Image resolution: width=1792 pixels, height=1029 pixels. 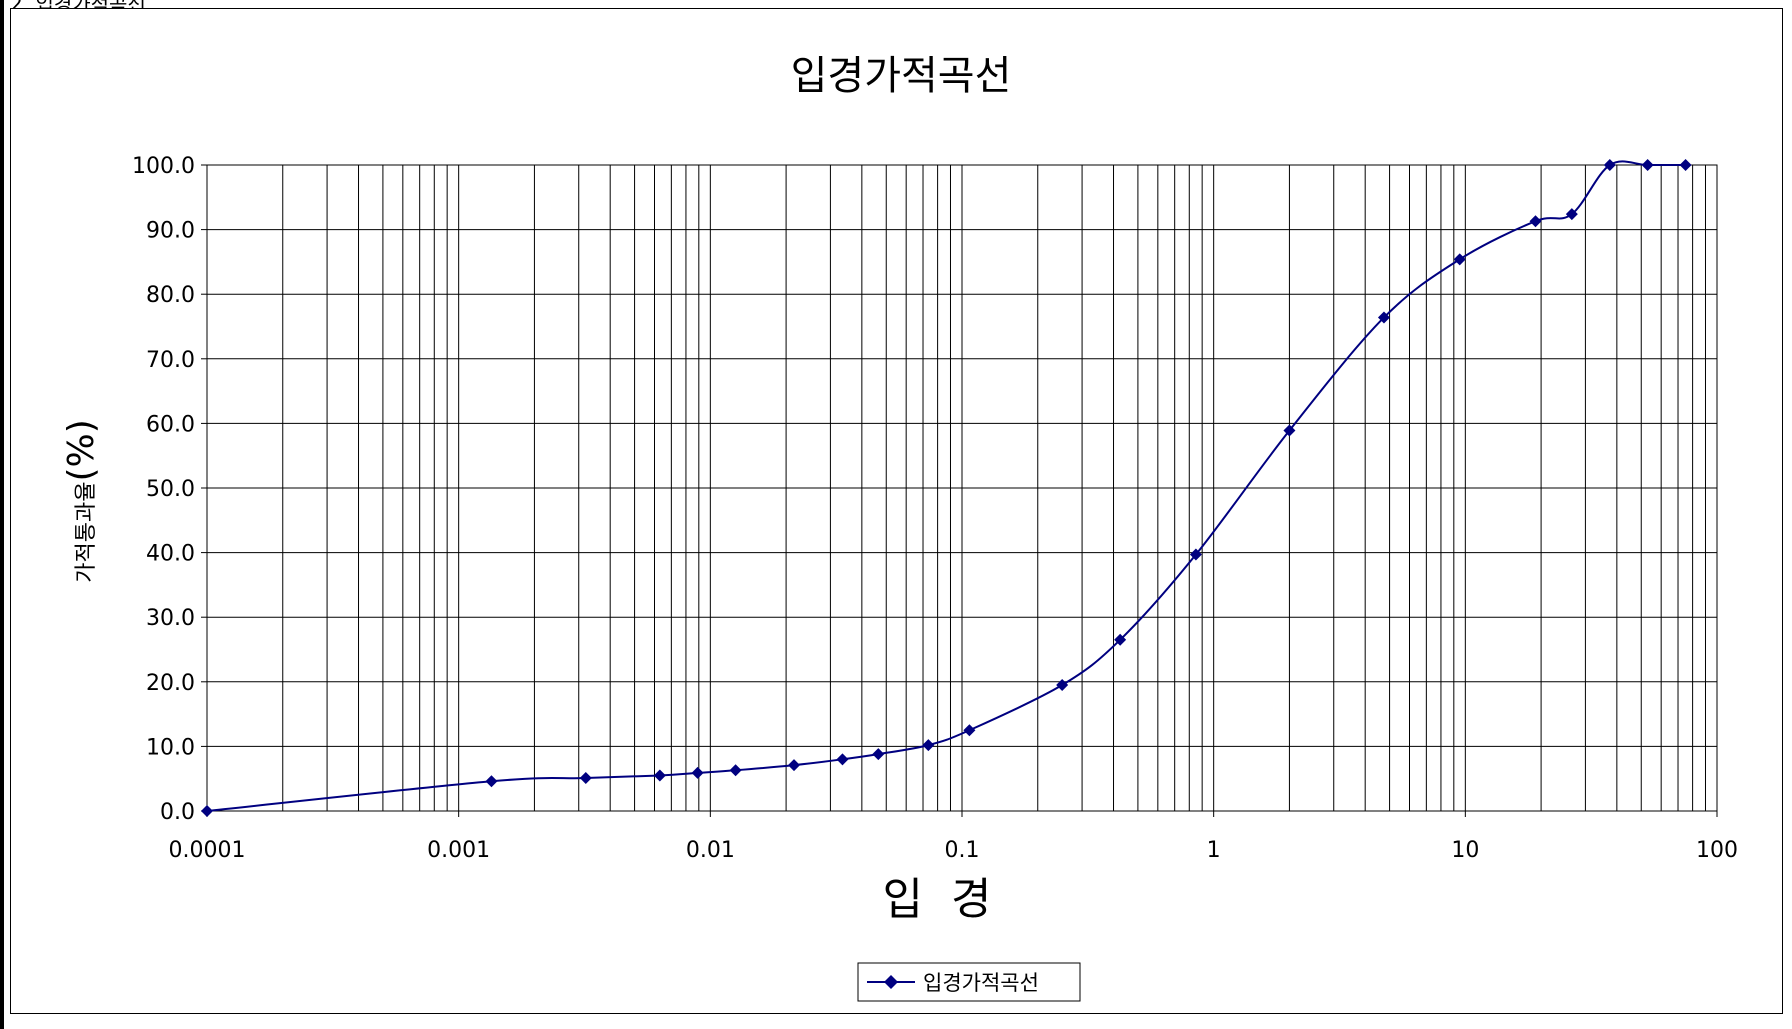 What do you see at coordinates (953, 837) in the screenshot?
I see `x-tick-labels: 0.0001 0.001 0.01 0.1 1 10 100` at bounding box center [953, 837].